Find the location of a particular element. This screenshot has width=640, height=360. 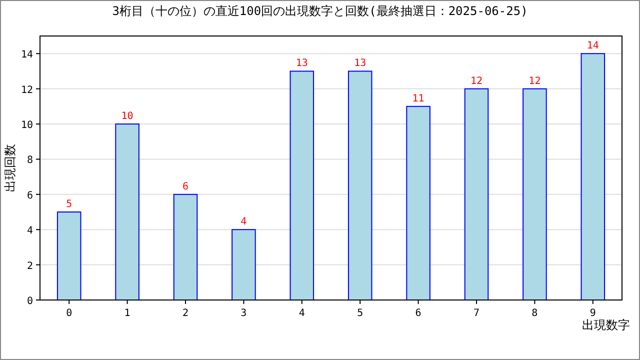

y-tick-label: 10 is located at coordinates (26, 125).